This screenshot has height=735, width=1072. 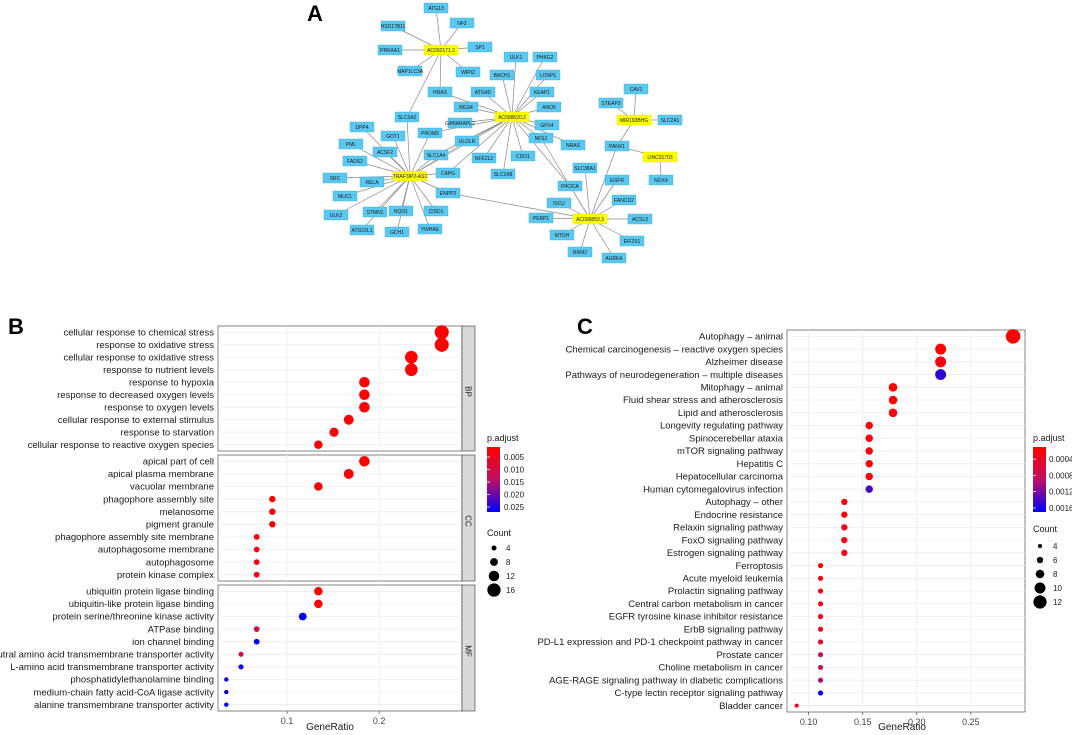 I want to click on panel-c-point-foxo-signaling-pathway, so click(x=844, y=540).